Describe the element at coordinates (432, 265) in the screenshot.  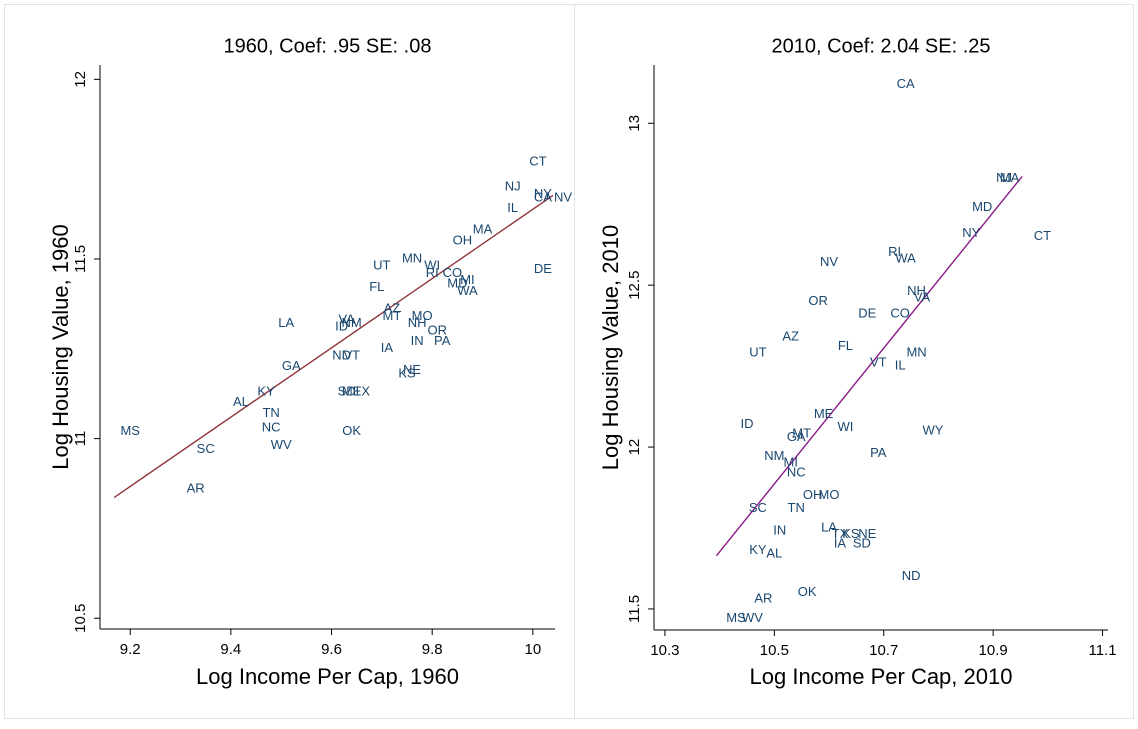
I see `point-label: WI` at that location.